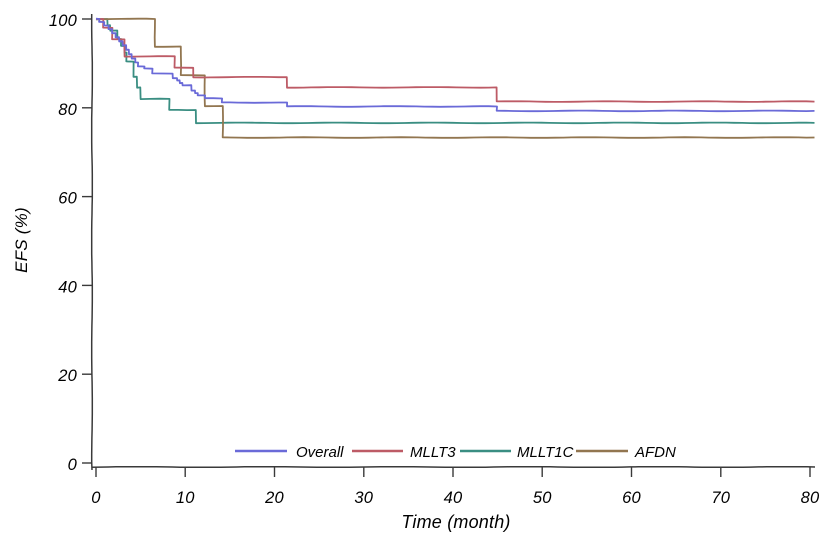  I want to click on svg-text: Overall, so click(320, 452).